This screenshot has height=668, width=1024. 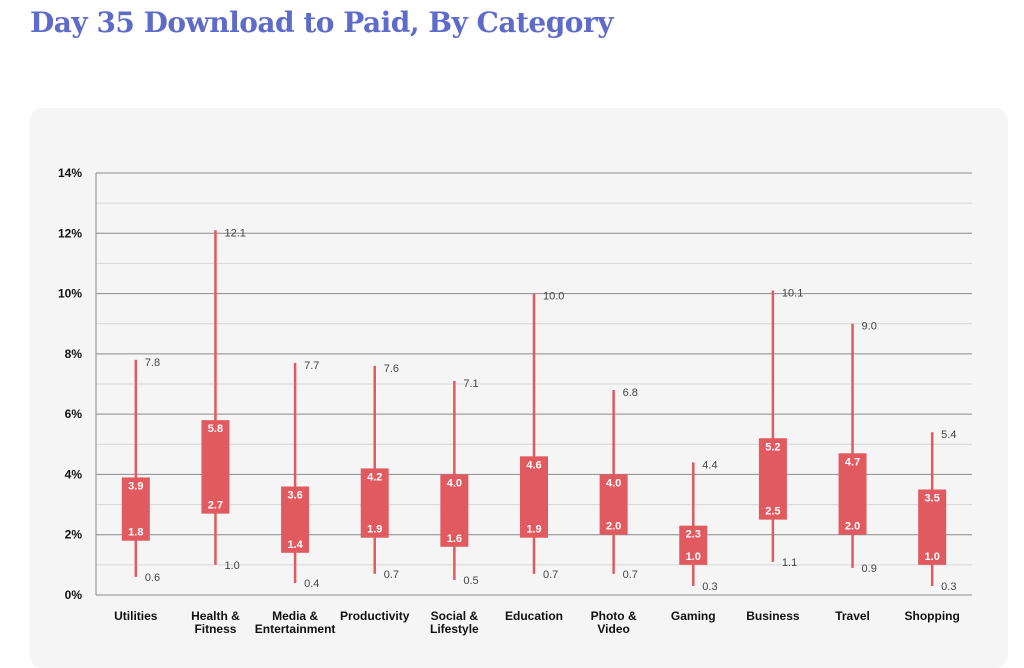 What do you see at coordinates (391, 369) in the screenshot?
I see `max-label: 7.6` at bounding box center [391, 369].